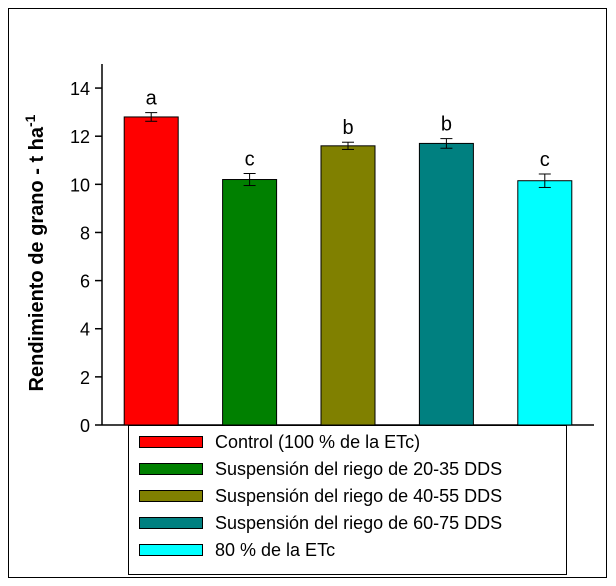  I want to click on y-axis-label-text: Rendimiento de grano - t ha, so click(37, 258).